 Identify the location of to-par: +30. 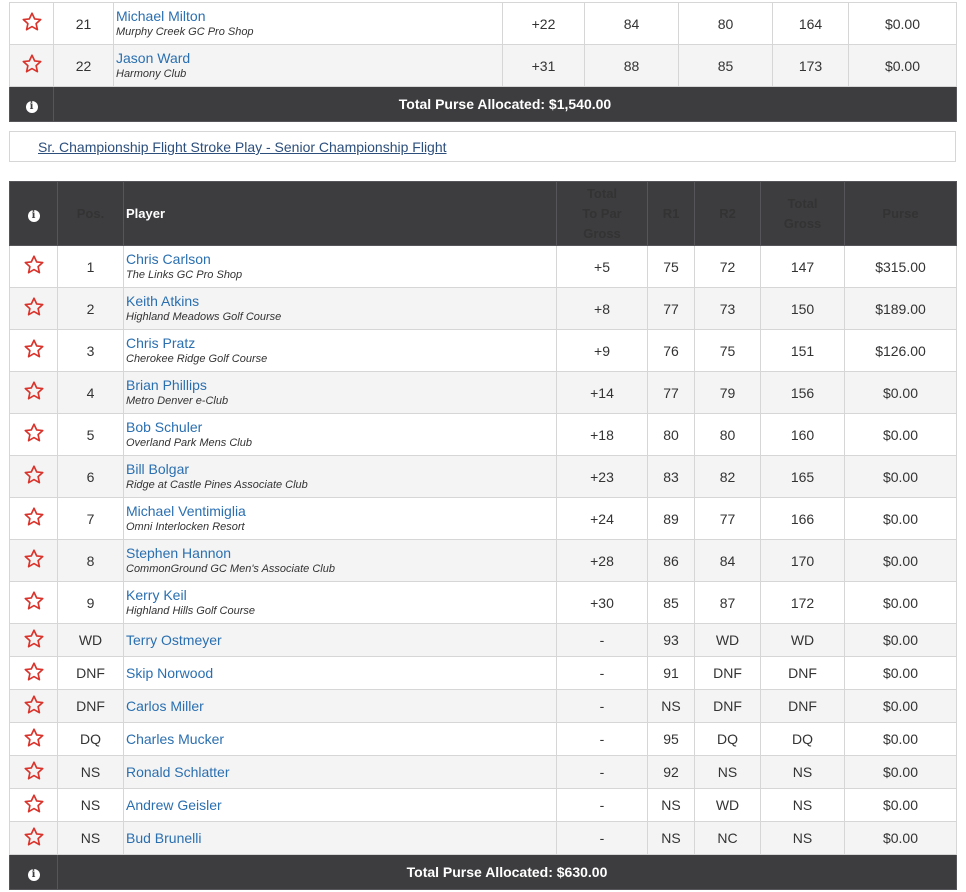
(602, 602).